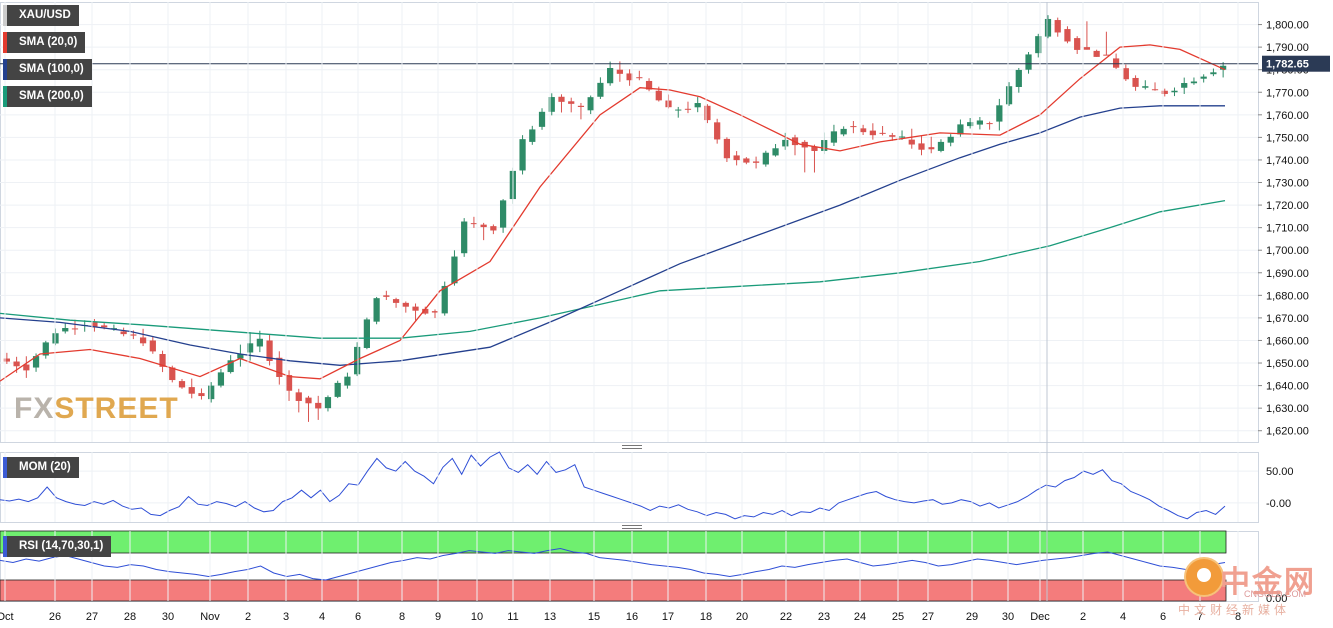 This screenshot has width=1333, height=628. Describe the element at coordinates (41, 467) in the screenshot. I see `legend-mom: MOM (20)` at that location.